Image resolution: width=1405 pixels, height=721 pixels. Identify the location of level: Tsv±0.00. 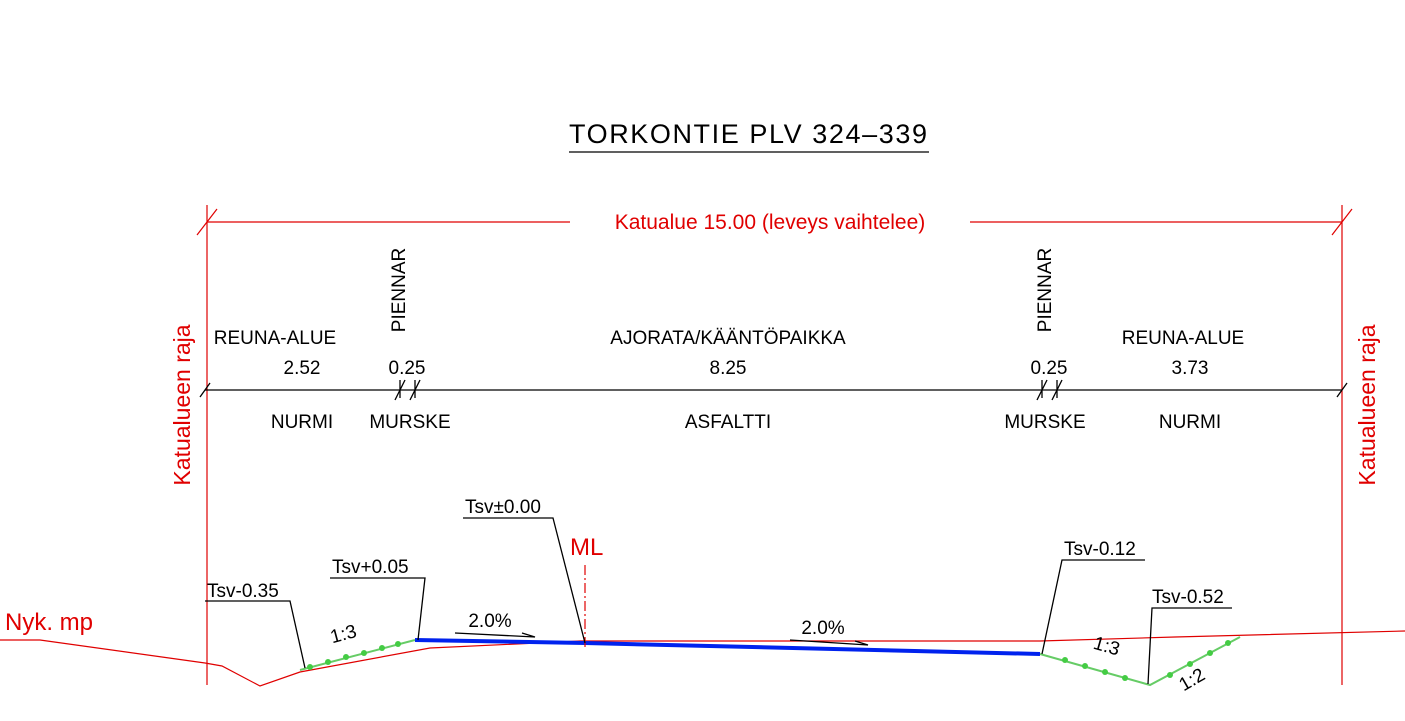
(503, 507).